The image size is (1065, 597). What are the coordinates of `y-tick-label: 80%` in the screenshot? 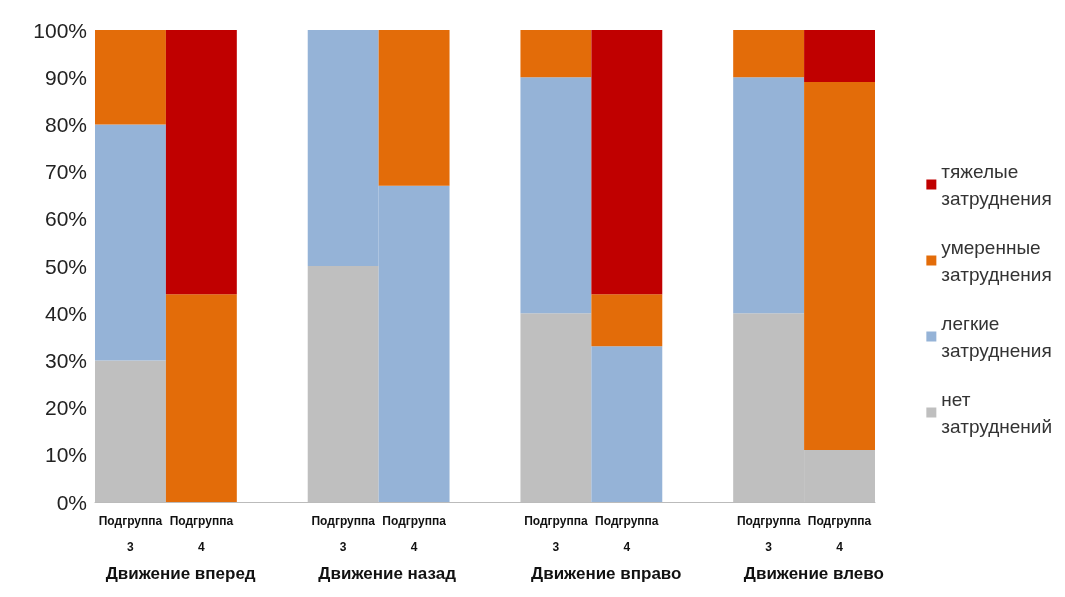 It's located at (65, 124).